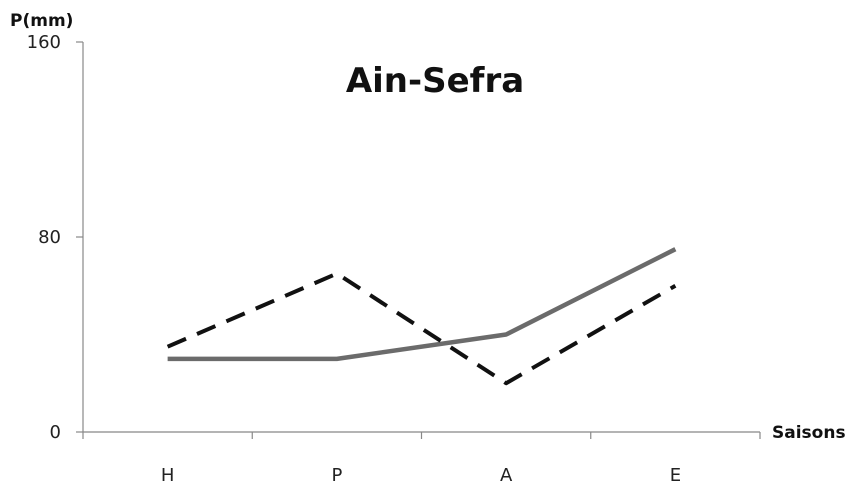 Image resolution: width=856 pixels, height=492 pixels. Describe the element at coordinates (809, 433) in the screenshot. I see `x-axis-title: Saisons` at that location.